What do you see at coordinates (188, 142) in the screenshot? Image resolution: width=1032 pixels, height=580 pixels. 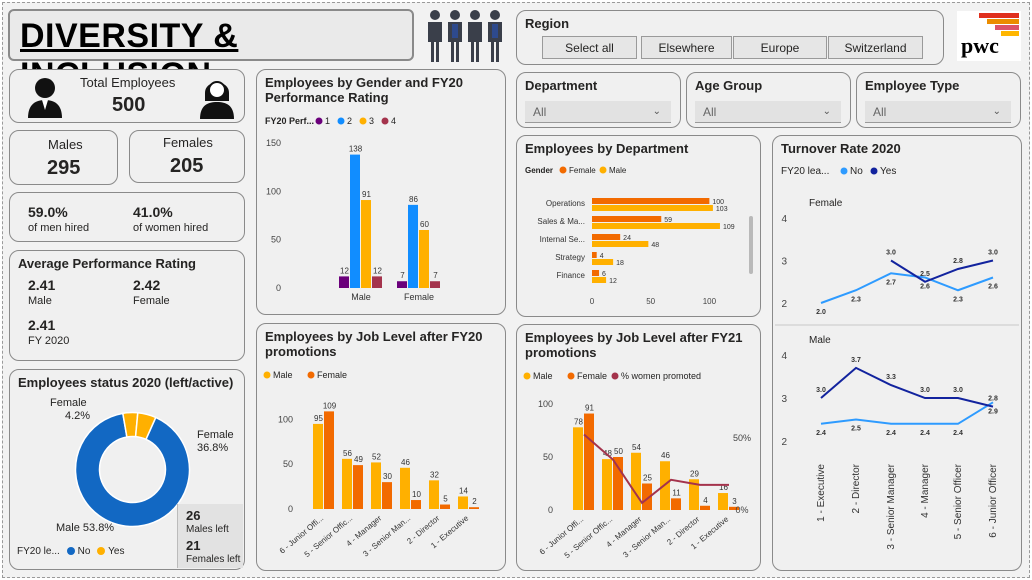 I see `females-label: Females` at bounding box center [188, 142].